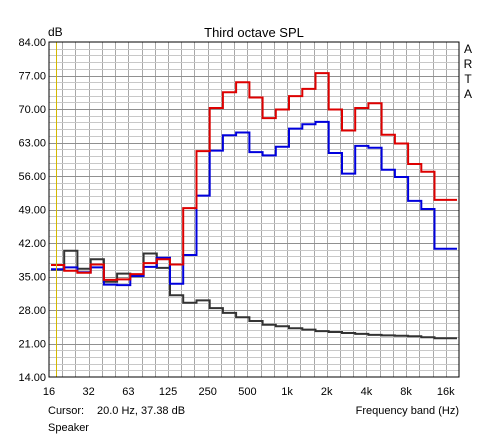  What do you see at coordinates (32, 244) in the screenshot?
I see `y-tick-label: 42.00` at bounding box center [32, 244].